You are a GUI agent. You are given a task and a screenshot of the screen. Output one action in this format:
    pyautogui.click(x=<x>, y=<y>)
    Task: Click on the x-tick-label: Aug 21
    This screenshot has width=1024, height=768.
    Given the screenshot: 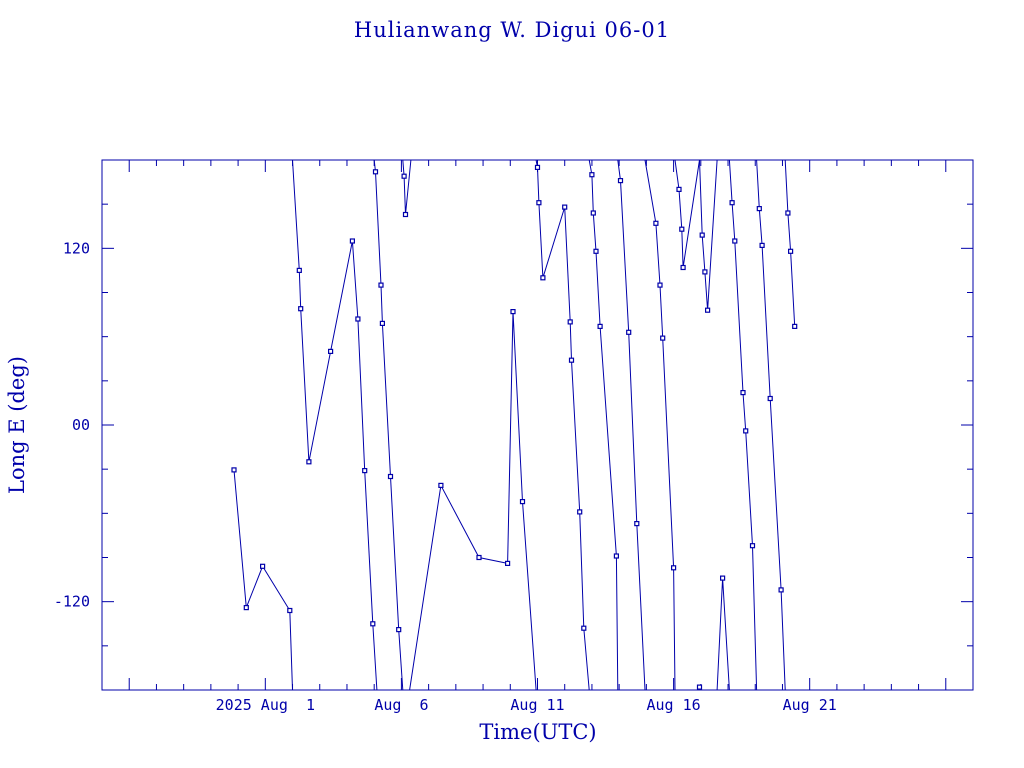 What is the action you would take?
    pyautogui.click(x=810, y=705)
    